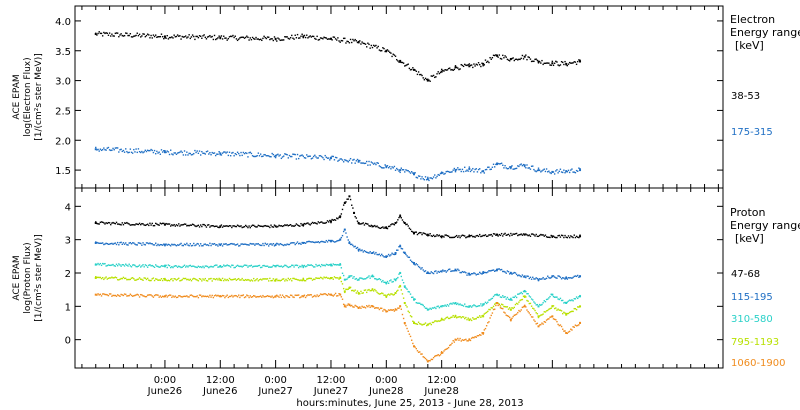 The width and height of the screenshot is (800, 410). What do you see at coordinates (752, 297) in the screenshot?
I see `legend-entry-proton: 115-195` at bounding box center [752, 297].